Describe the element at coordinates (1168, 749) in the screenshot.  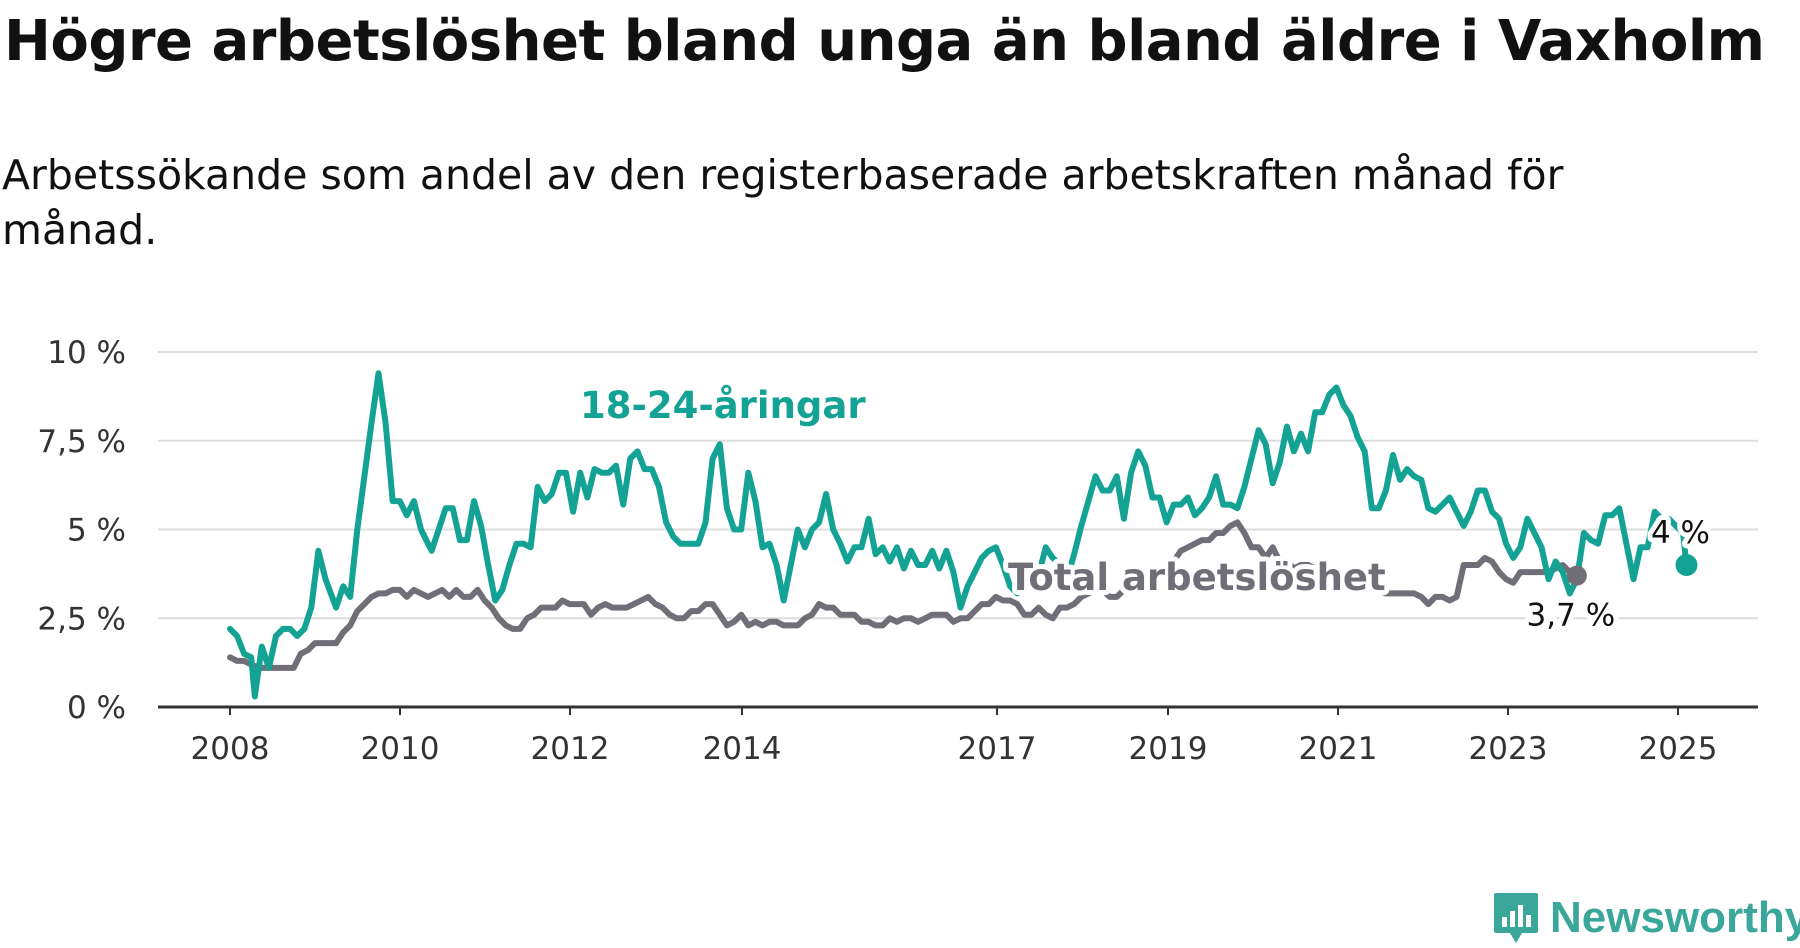
I see `x-tick-label: 2019` at that location.